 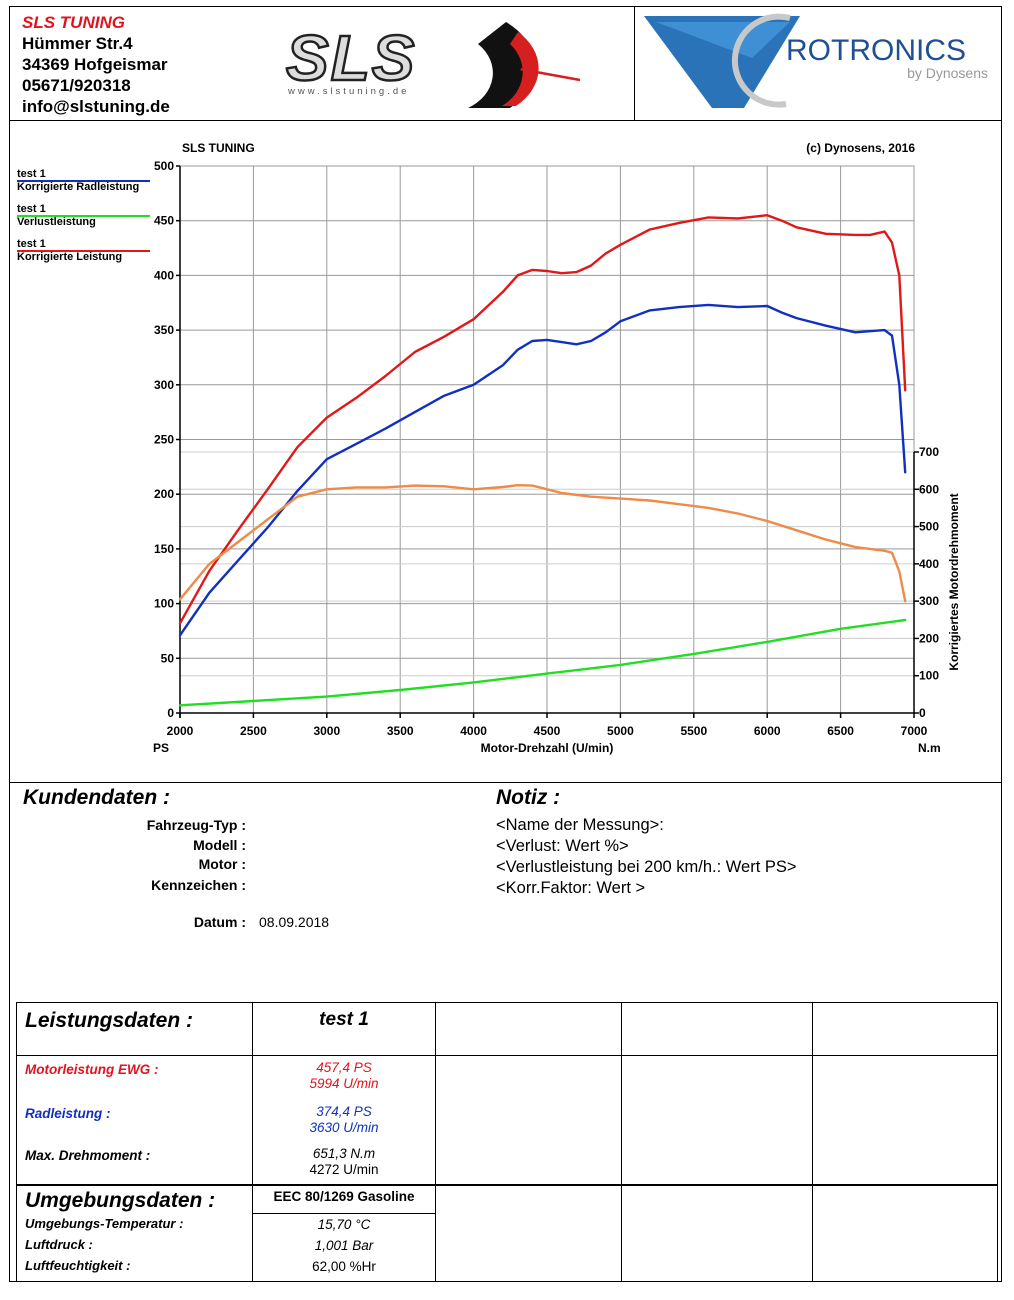 I want to click on y-right-tick-label: 400, so click(x=929, y=564).